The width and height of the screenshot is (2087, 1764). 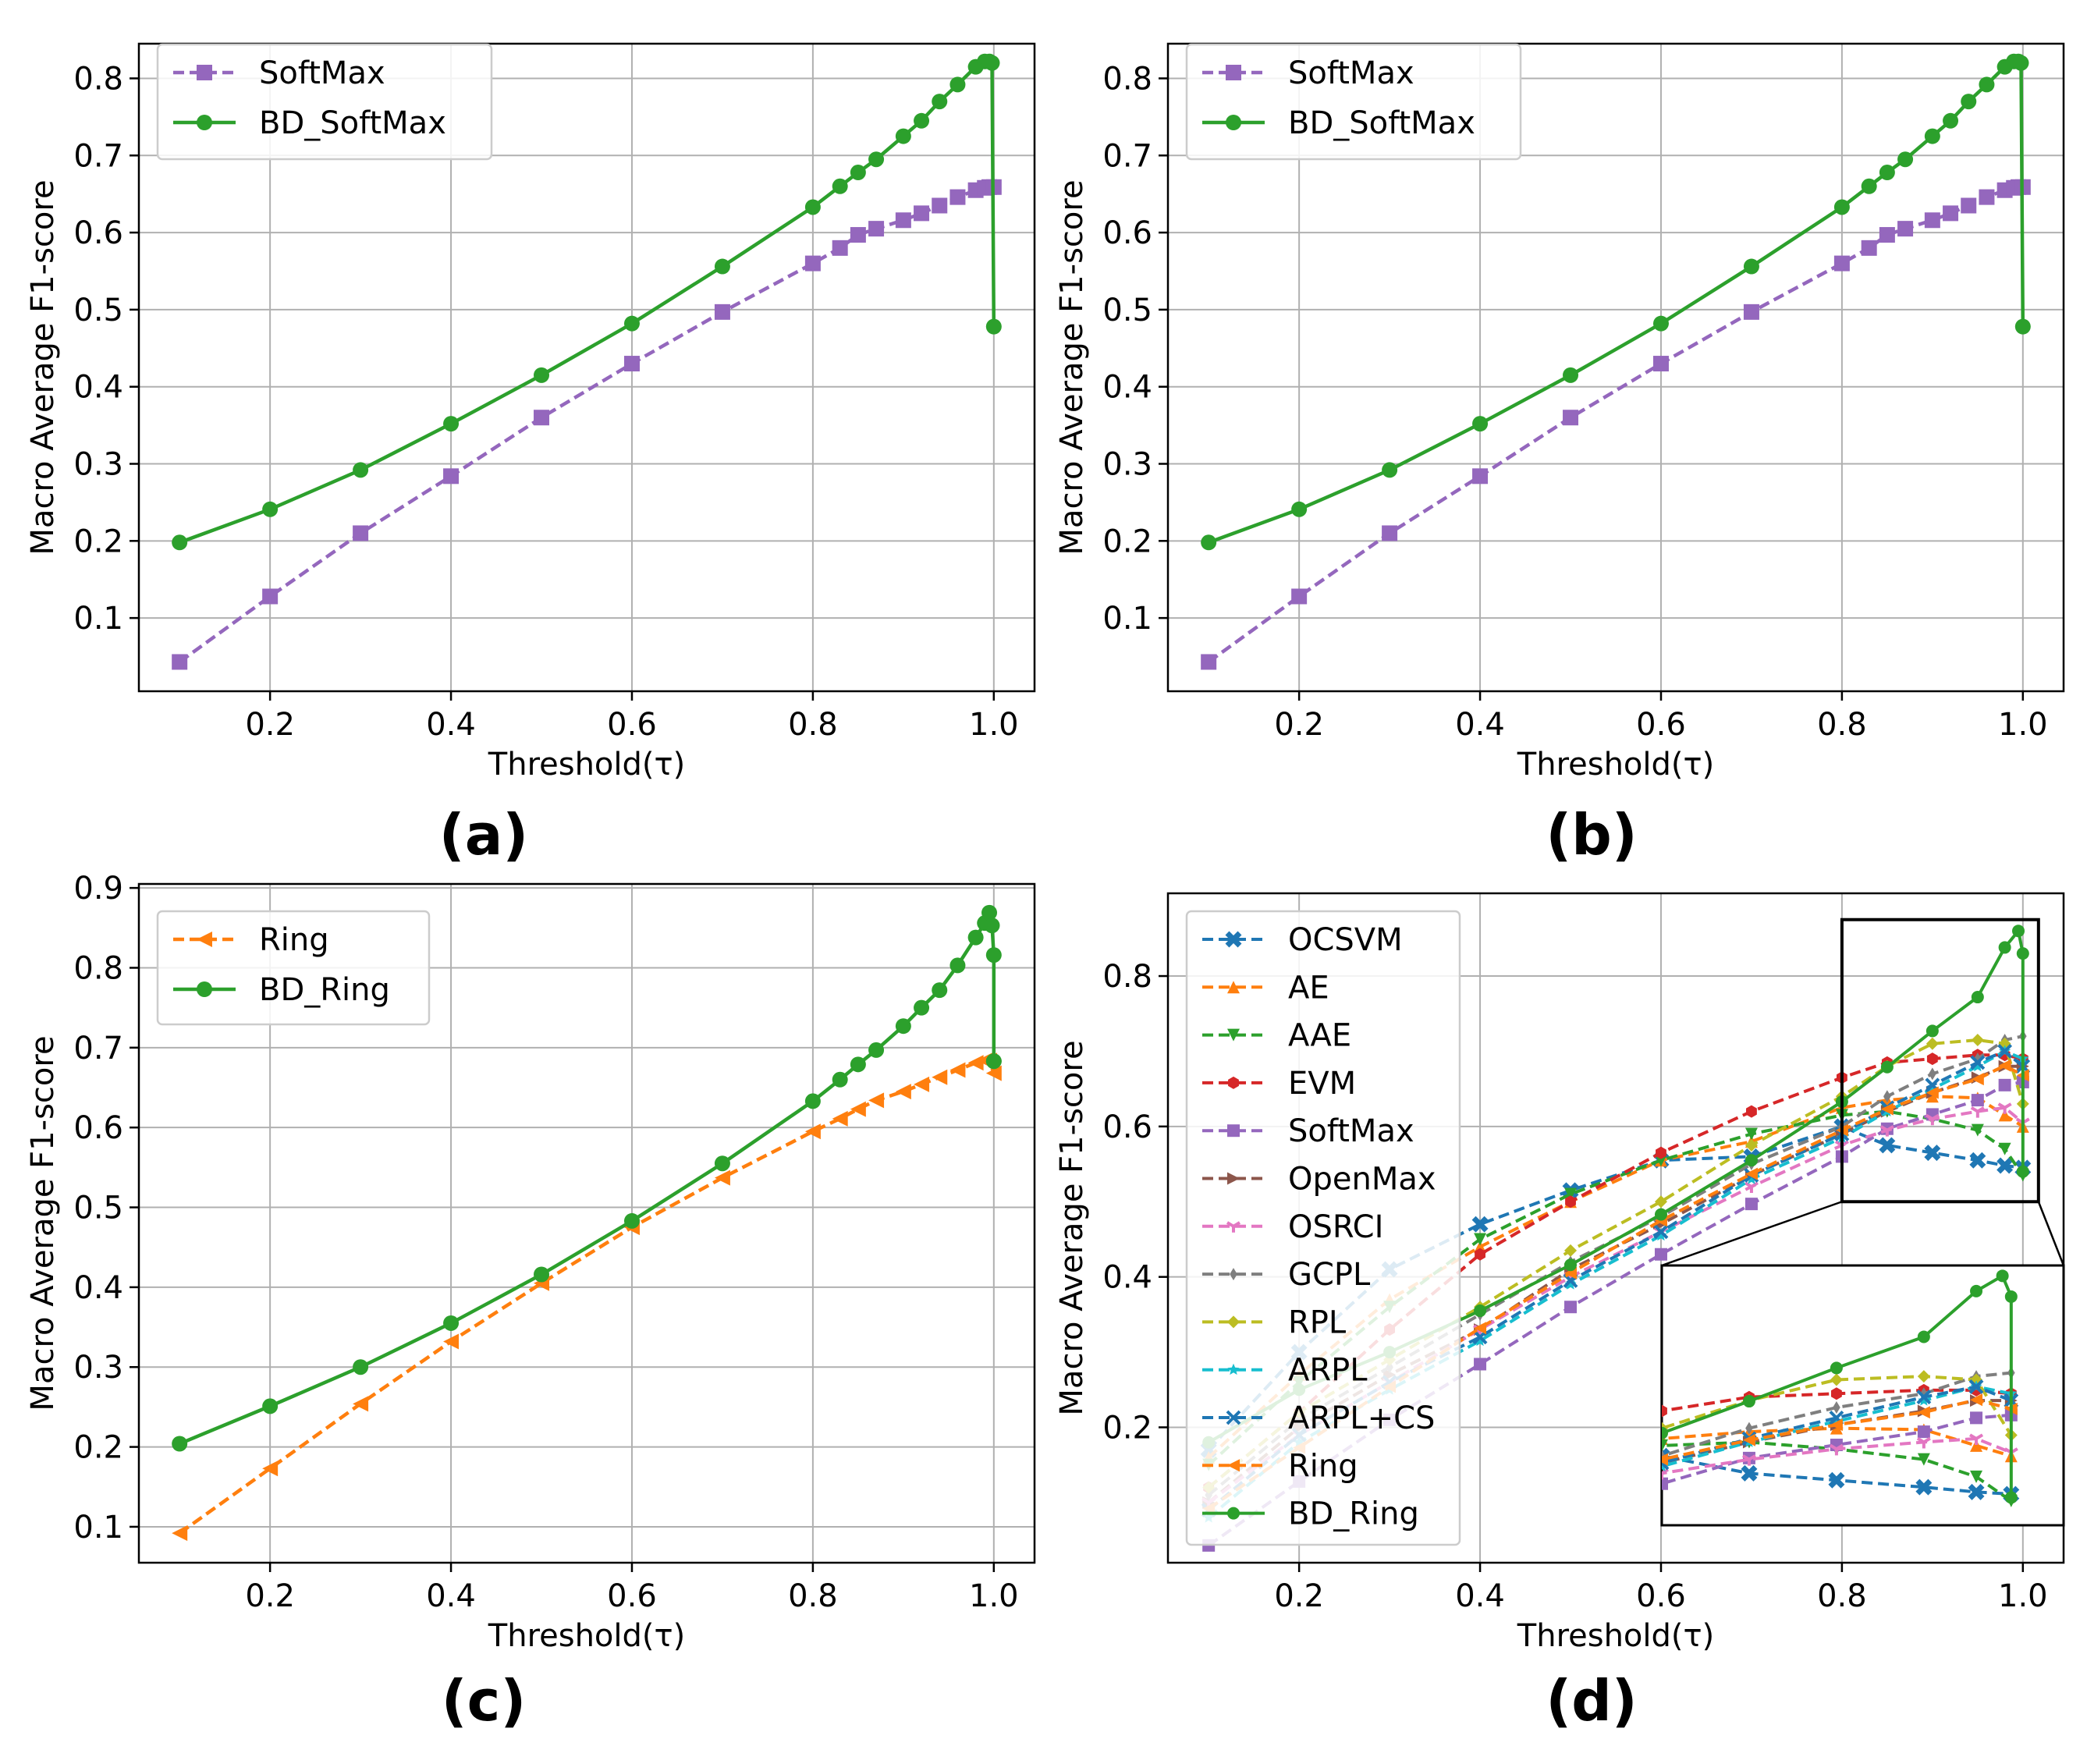 What do you see at coordinates (1842, 725) in the screenshot?
I see `x-tick-label: 0.8` at bounding box center [1842, 725].